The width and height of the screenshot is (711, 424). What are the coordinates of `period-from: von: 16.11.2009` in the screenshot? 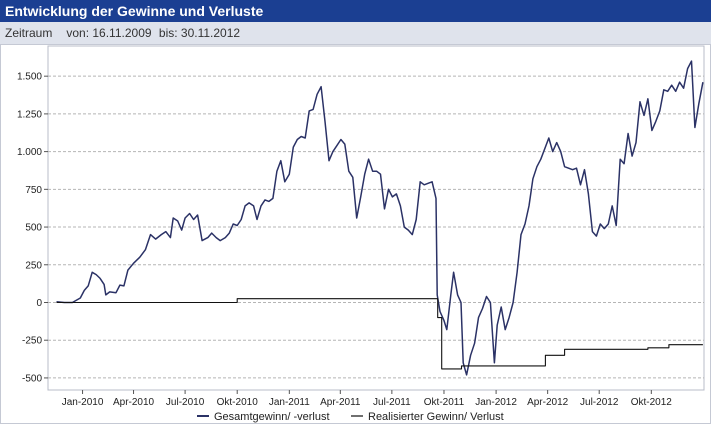 It's located at (109, 33).